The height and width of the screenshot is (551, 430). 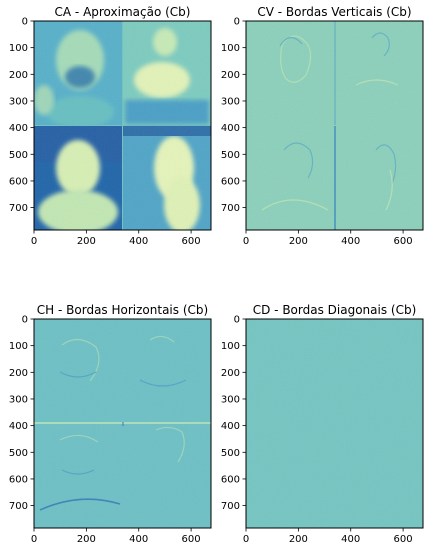 I want to click on subplot-title: CV - Bordas Verticais (Cb), so click(x=334, y=12).